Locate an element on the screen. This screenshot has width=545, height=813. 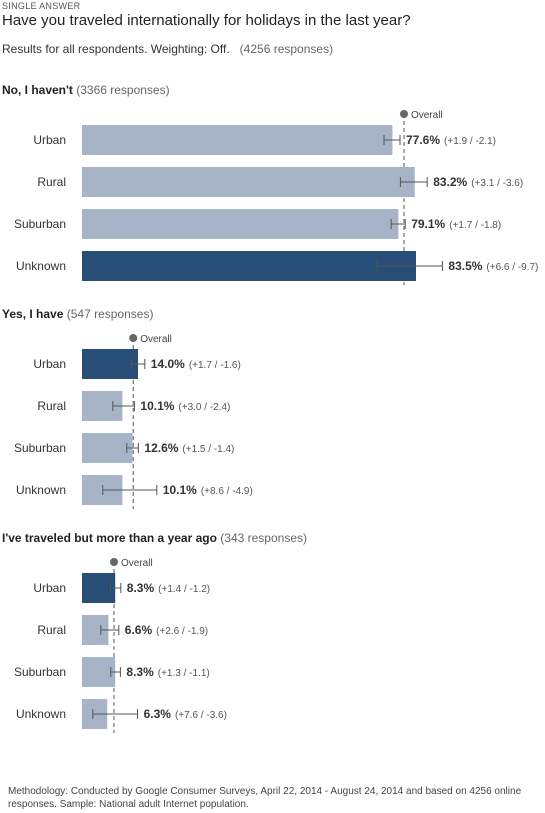
group-responses: (343 responses) is located at coordinates (263, 538).